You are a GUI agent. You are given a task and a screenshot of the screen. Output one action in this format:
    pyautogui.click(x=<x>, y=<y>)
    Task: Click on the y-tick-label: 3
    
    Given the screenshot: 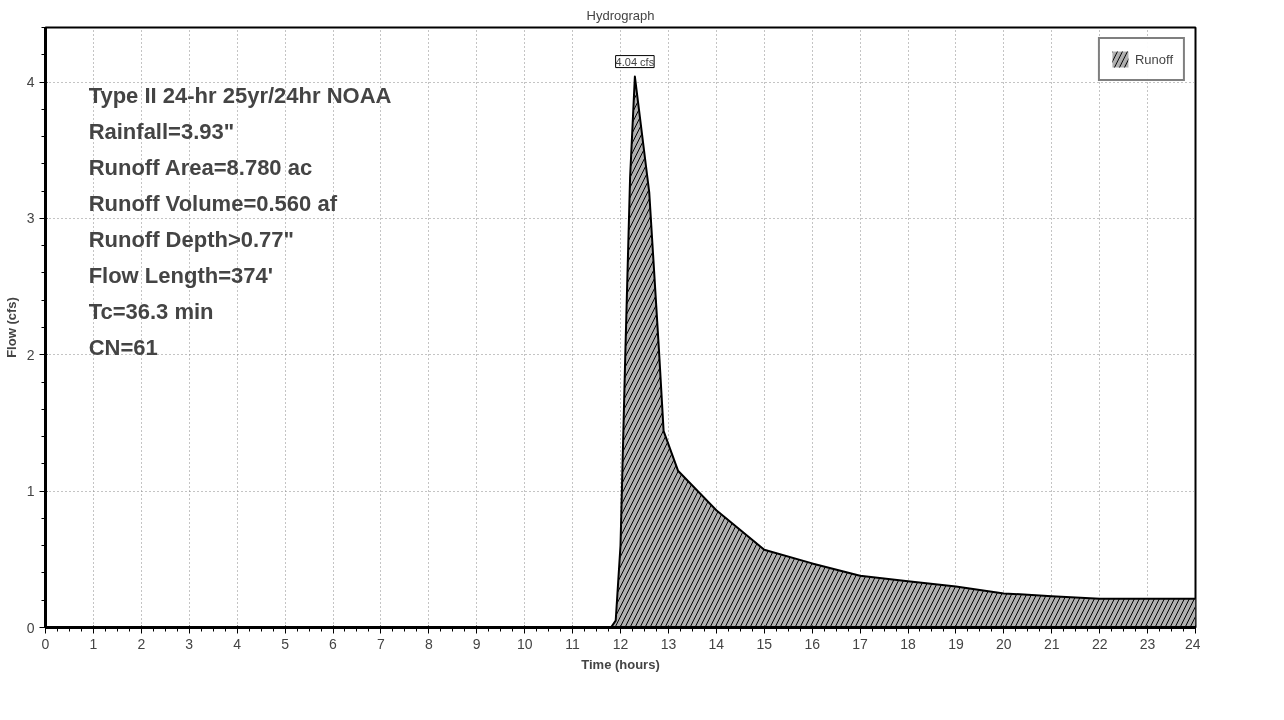 What is the action you would take?
    pyautogui.click(x=30, y=218)
    